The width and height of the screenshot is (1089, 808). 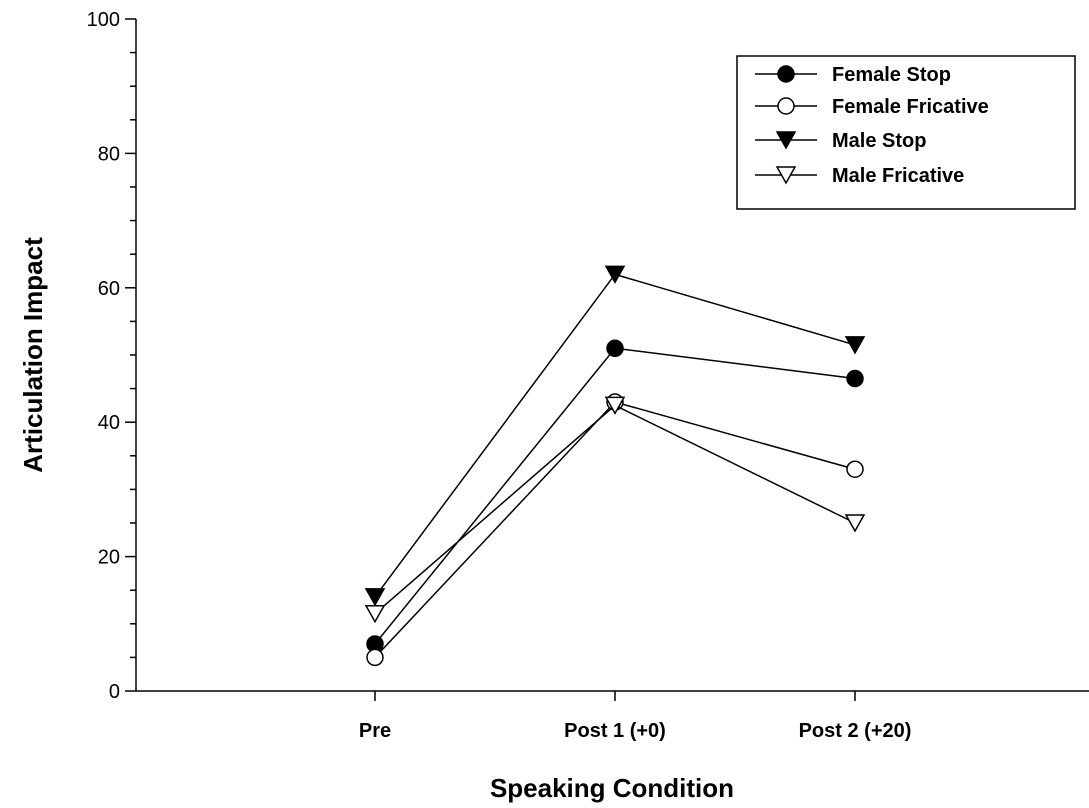 I want to click on legend-item-male-fricative: Male Fricative, so click(x=859, y=176).